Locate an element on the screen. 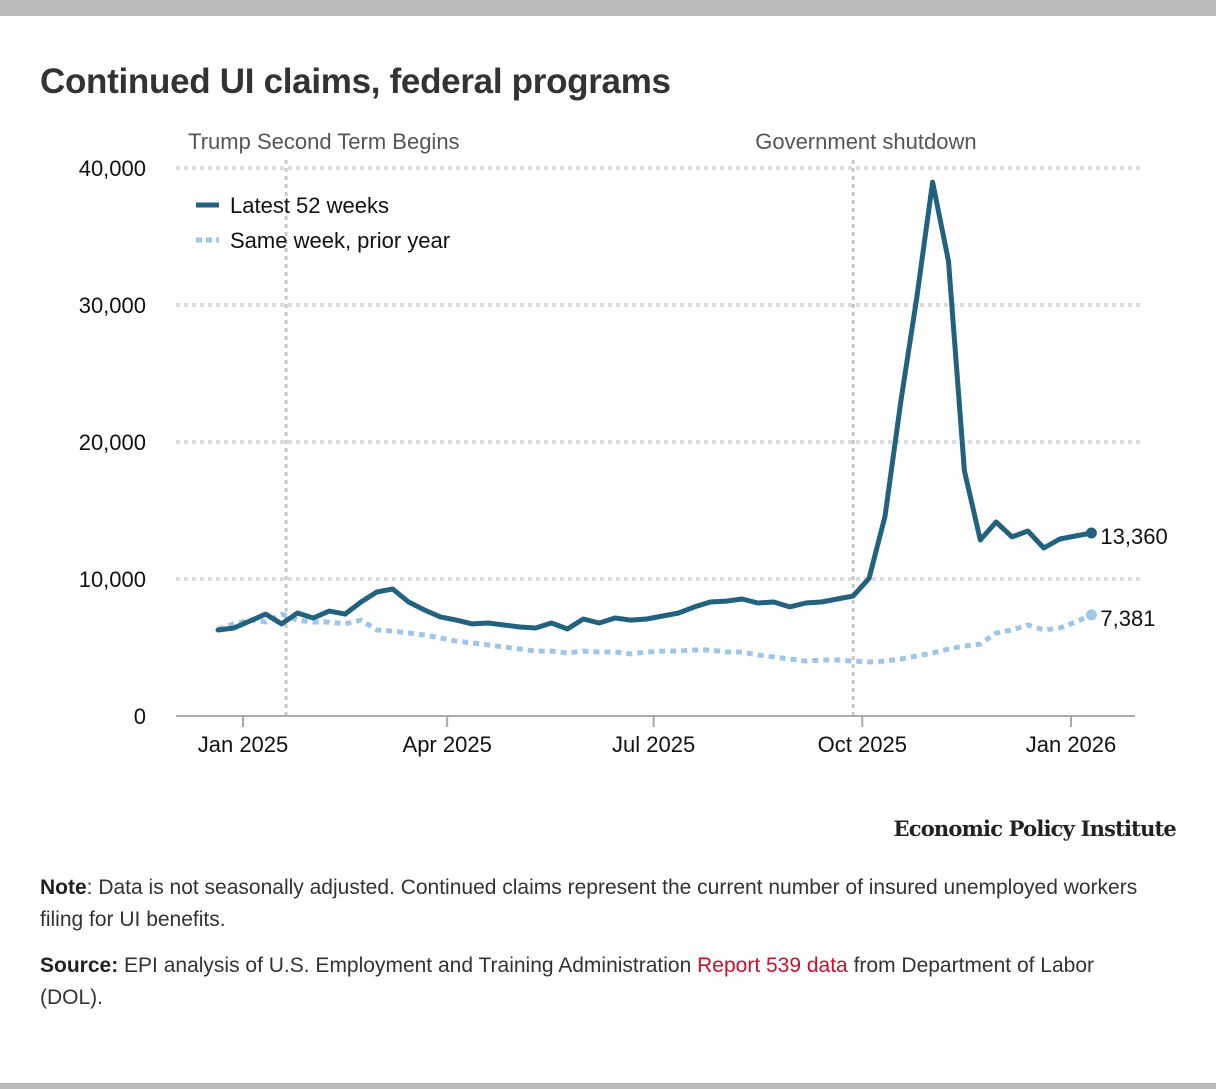 This screenshot has width=1216, height=1089. source-text-after: from Department of Labor (DOL). is located at coordinates (567, 981).